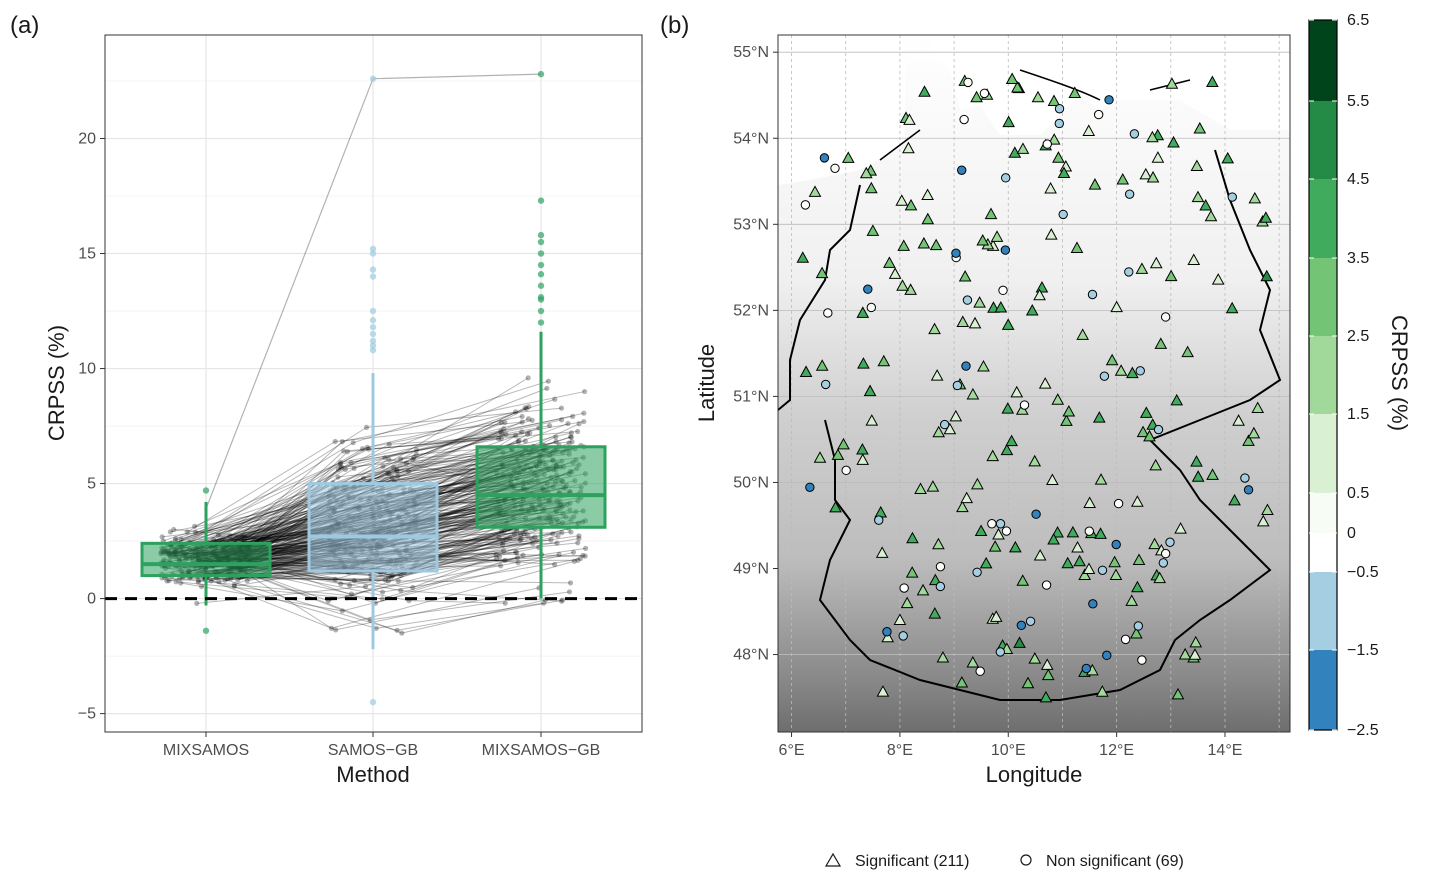 Image resolution: width=1432 pixels, height=881 pixels. What do you see at coordinates (91, 599) in the screenshot?
I see `y-tick-label: 0` at bounding box center [91, 599].